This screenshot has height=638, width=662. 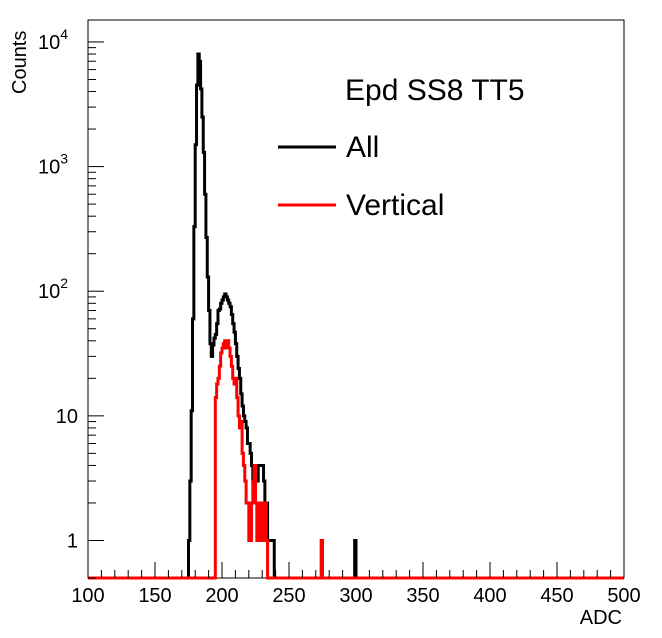 I want to click on x-axis-label: ADC, so click(x=601, y=618).